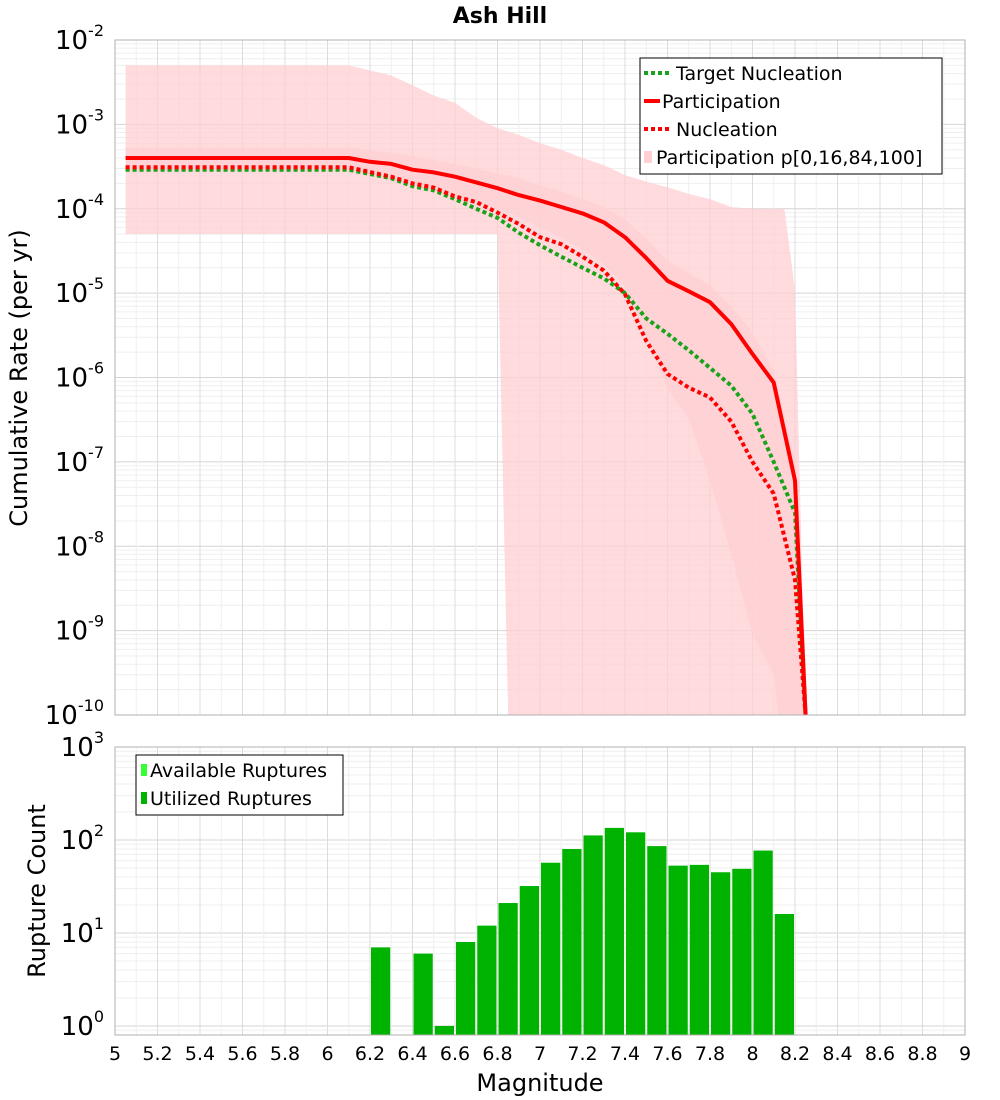 This screenshot has height=1100, width=1000. I want to click on x-tick-label: 7, so click(540, 1054).